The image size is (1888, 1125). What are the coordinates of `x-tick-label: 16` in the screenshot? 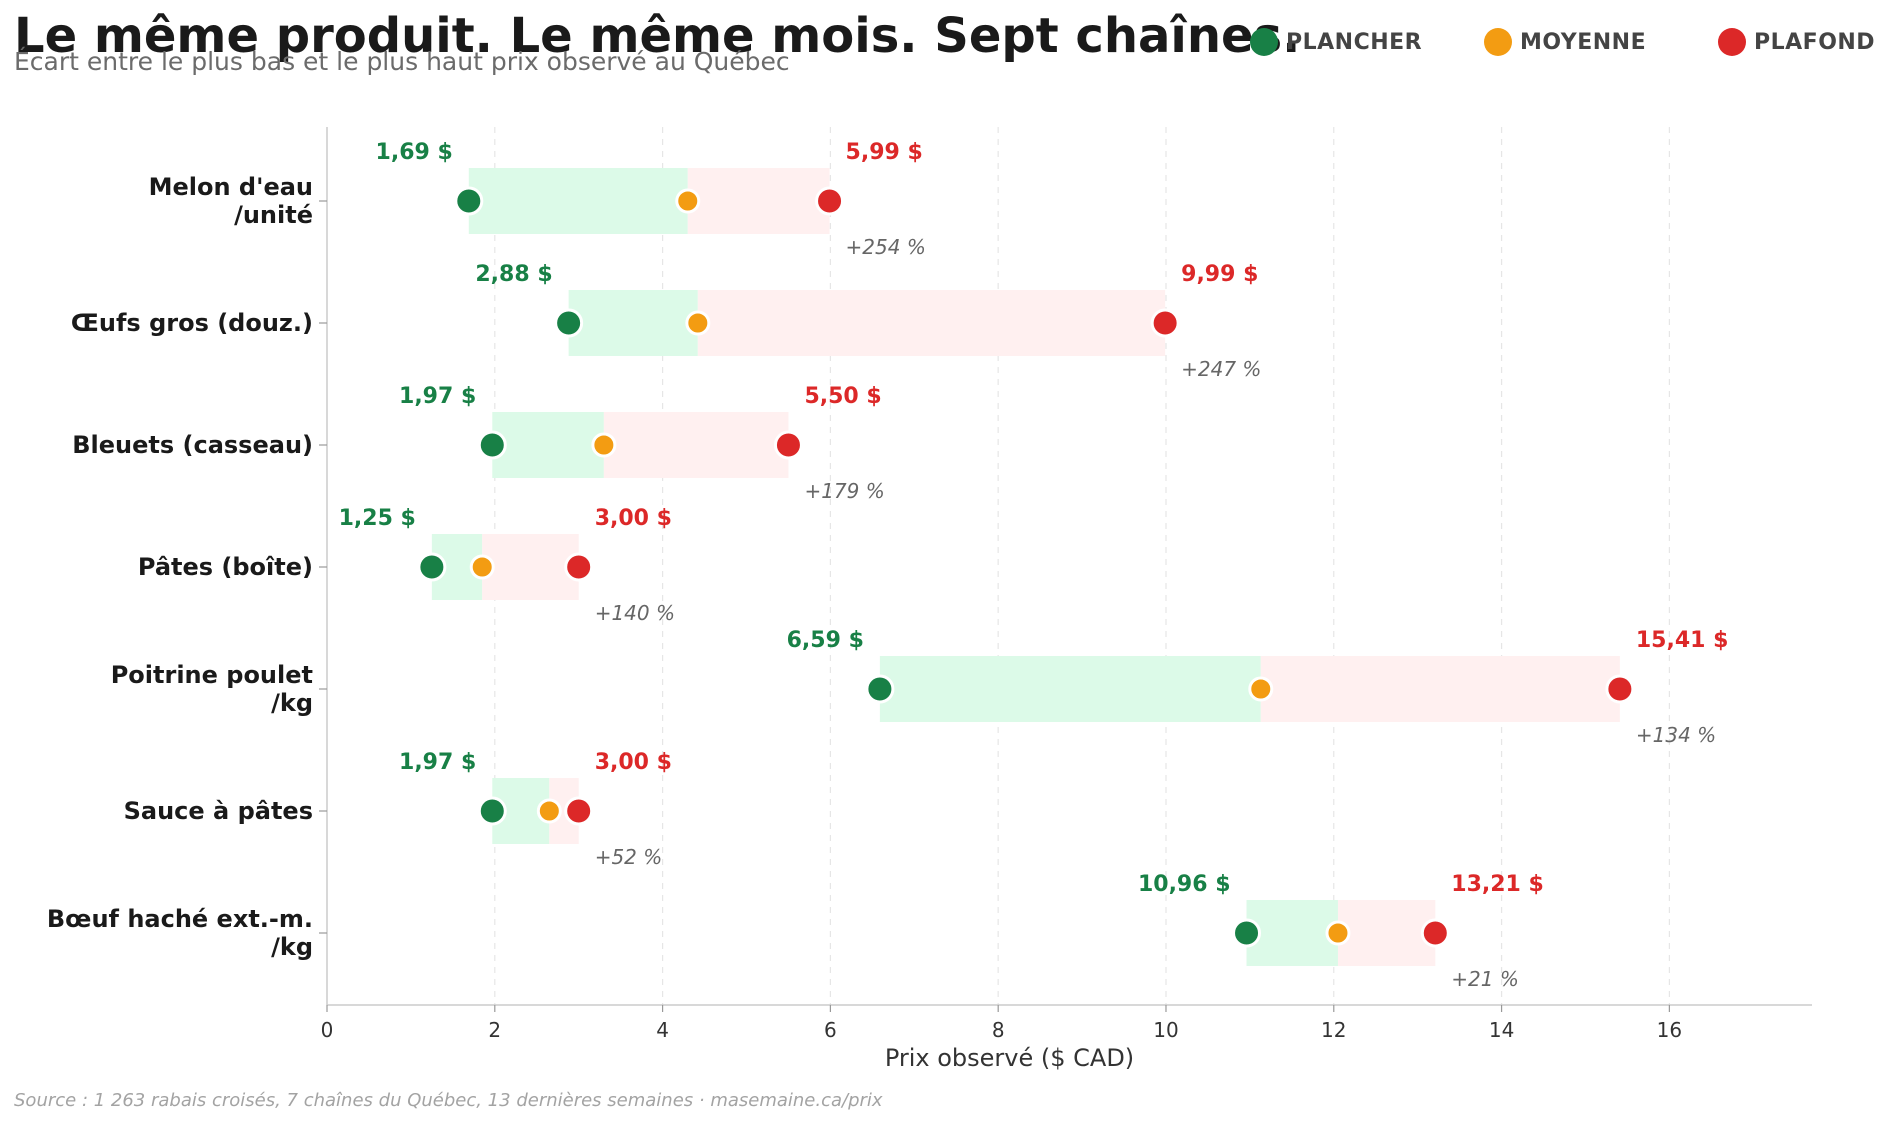 It's located at (1669, 1030).